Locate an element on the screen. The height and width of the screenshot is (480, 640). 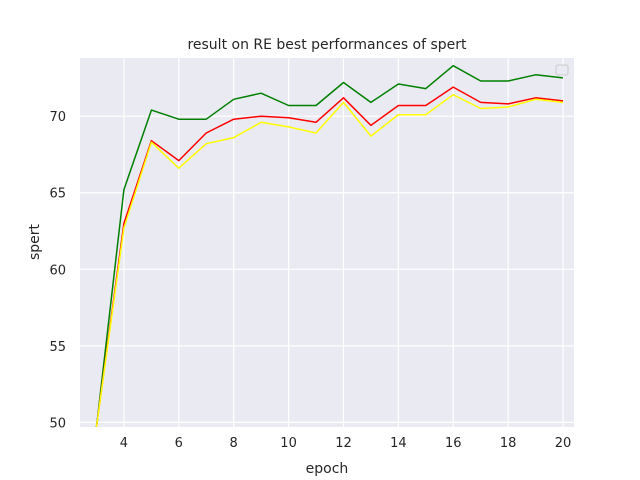
x-axis-label: epoch is located at coordinates (327, 469).